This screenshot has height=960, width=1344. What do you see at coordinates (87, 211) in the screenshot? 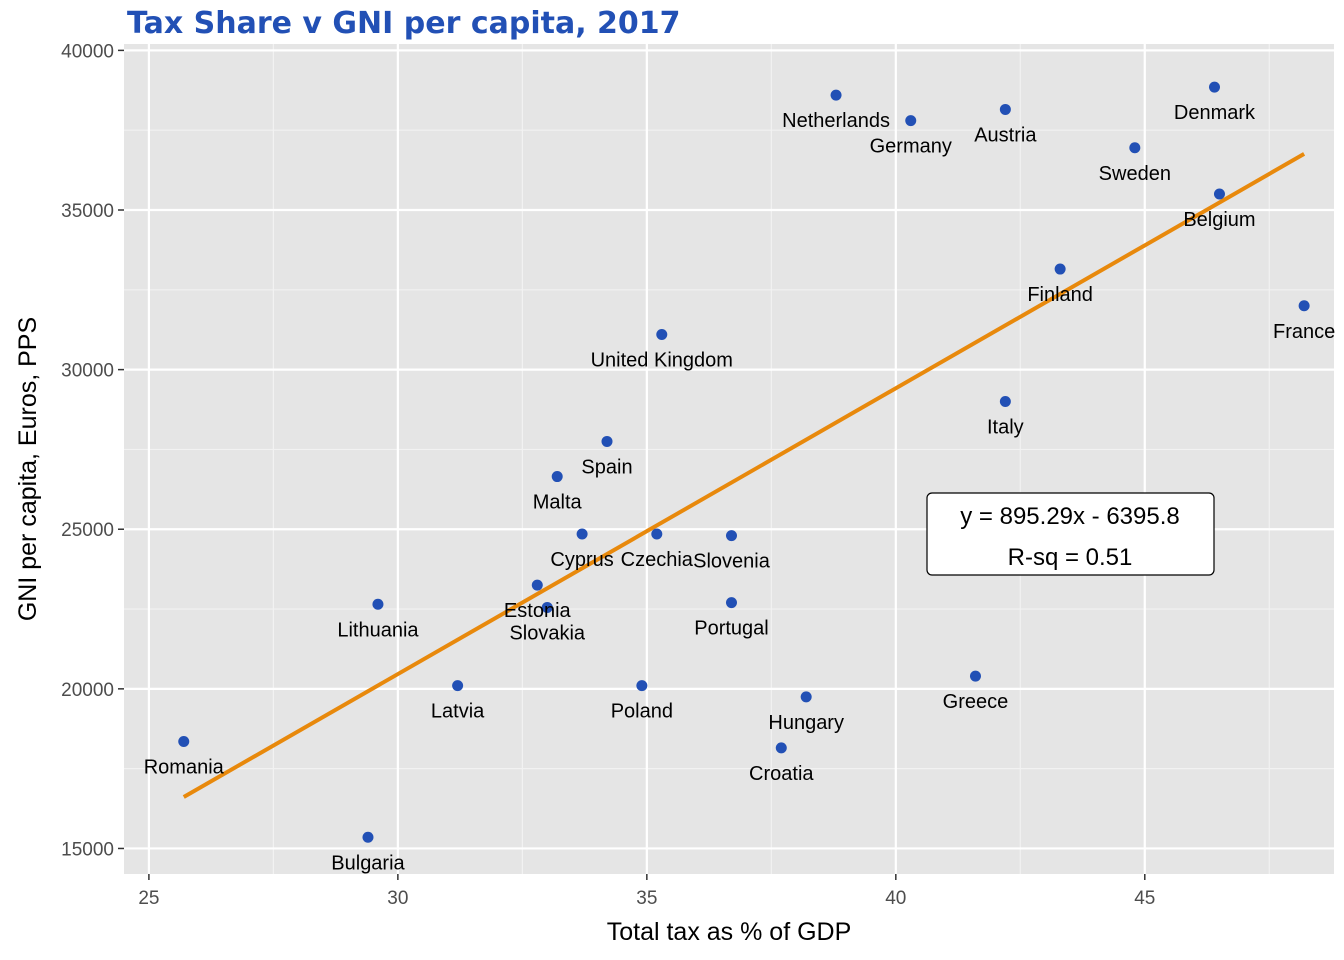
I see `y-tick-label: 35000` at bounding box center [87, 211].